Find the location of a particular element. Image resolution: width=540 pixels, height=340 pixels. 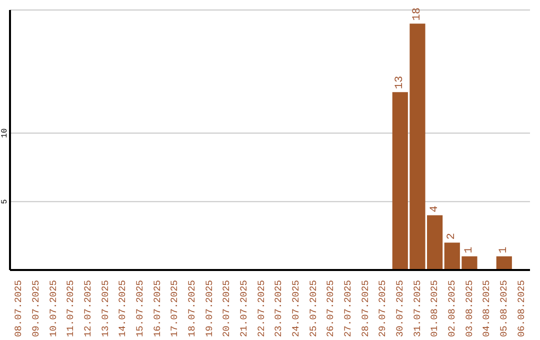

x-tick-label: 16.07.2025 is located at coordinates (157, 309).